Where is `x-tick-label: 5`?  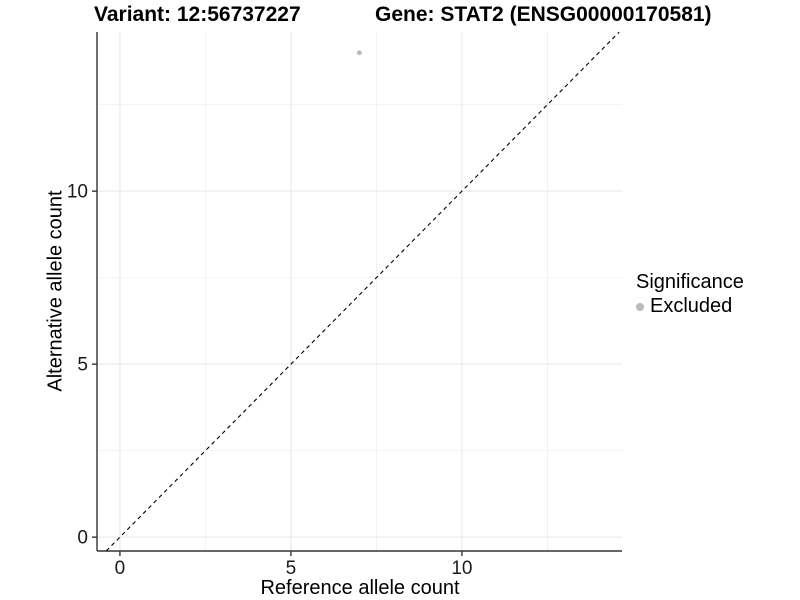
x-tick-label: 5 is located at coordinates (291, 568).